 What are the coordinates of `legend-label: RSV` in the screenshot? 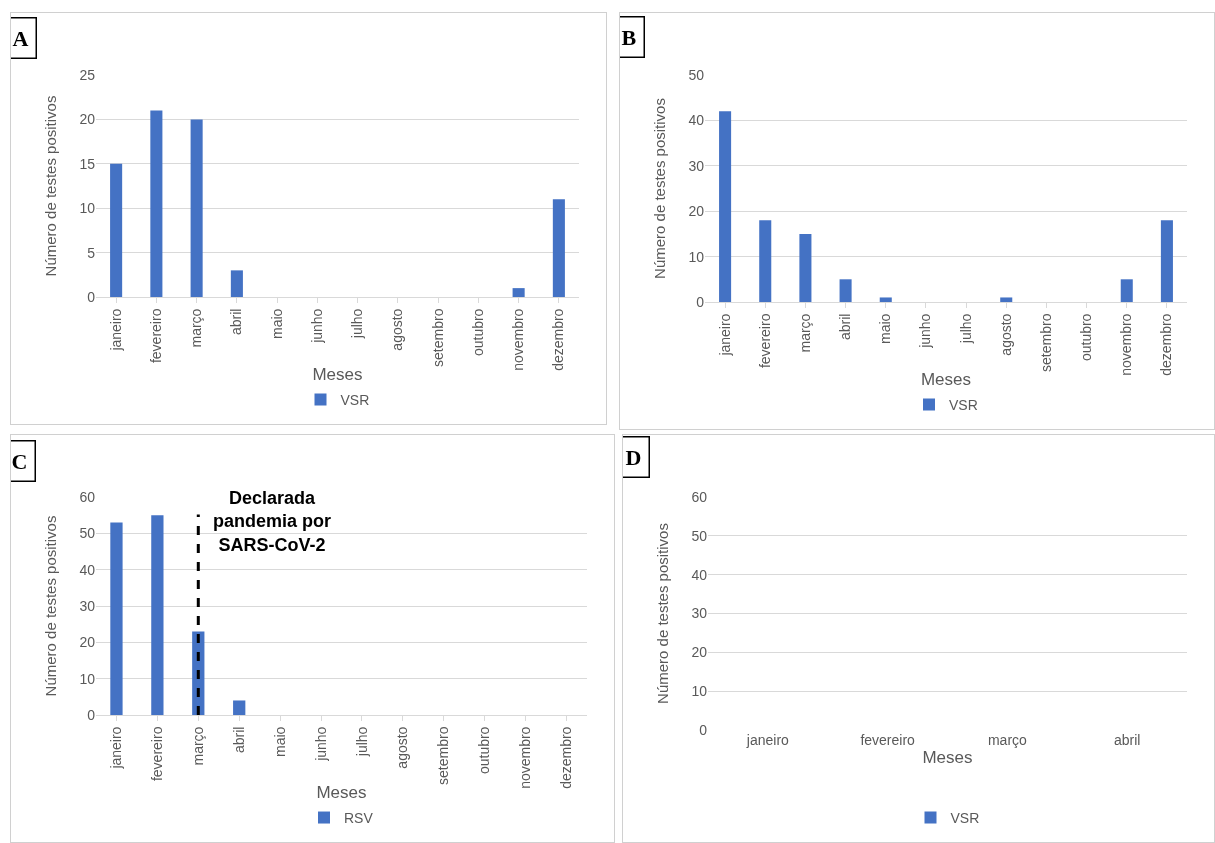 It's located at (359, 817).